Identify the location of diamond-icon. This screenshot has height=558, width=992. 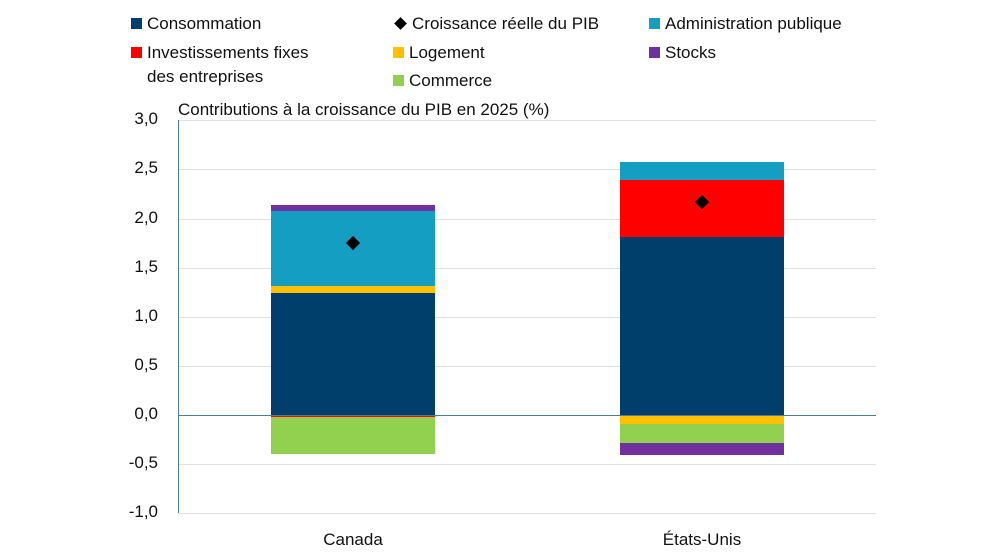
(400, 23).